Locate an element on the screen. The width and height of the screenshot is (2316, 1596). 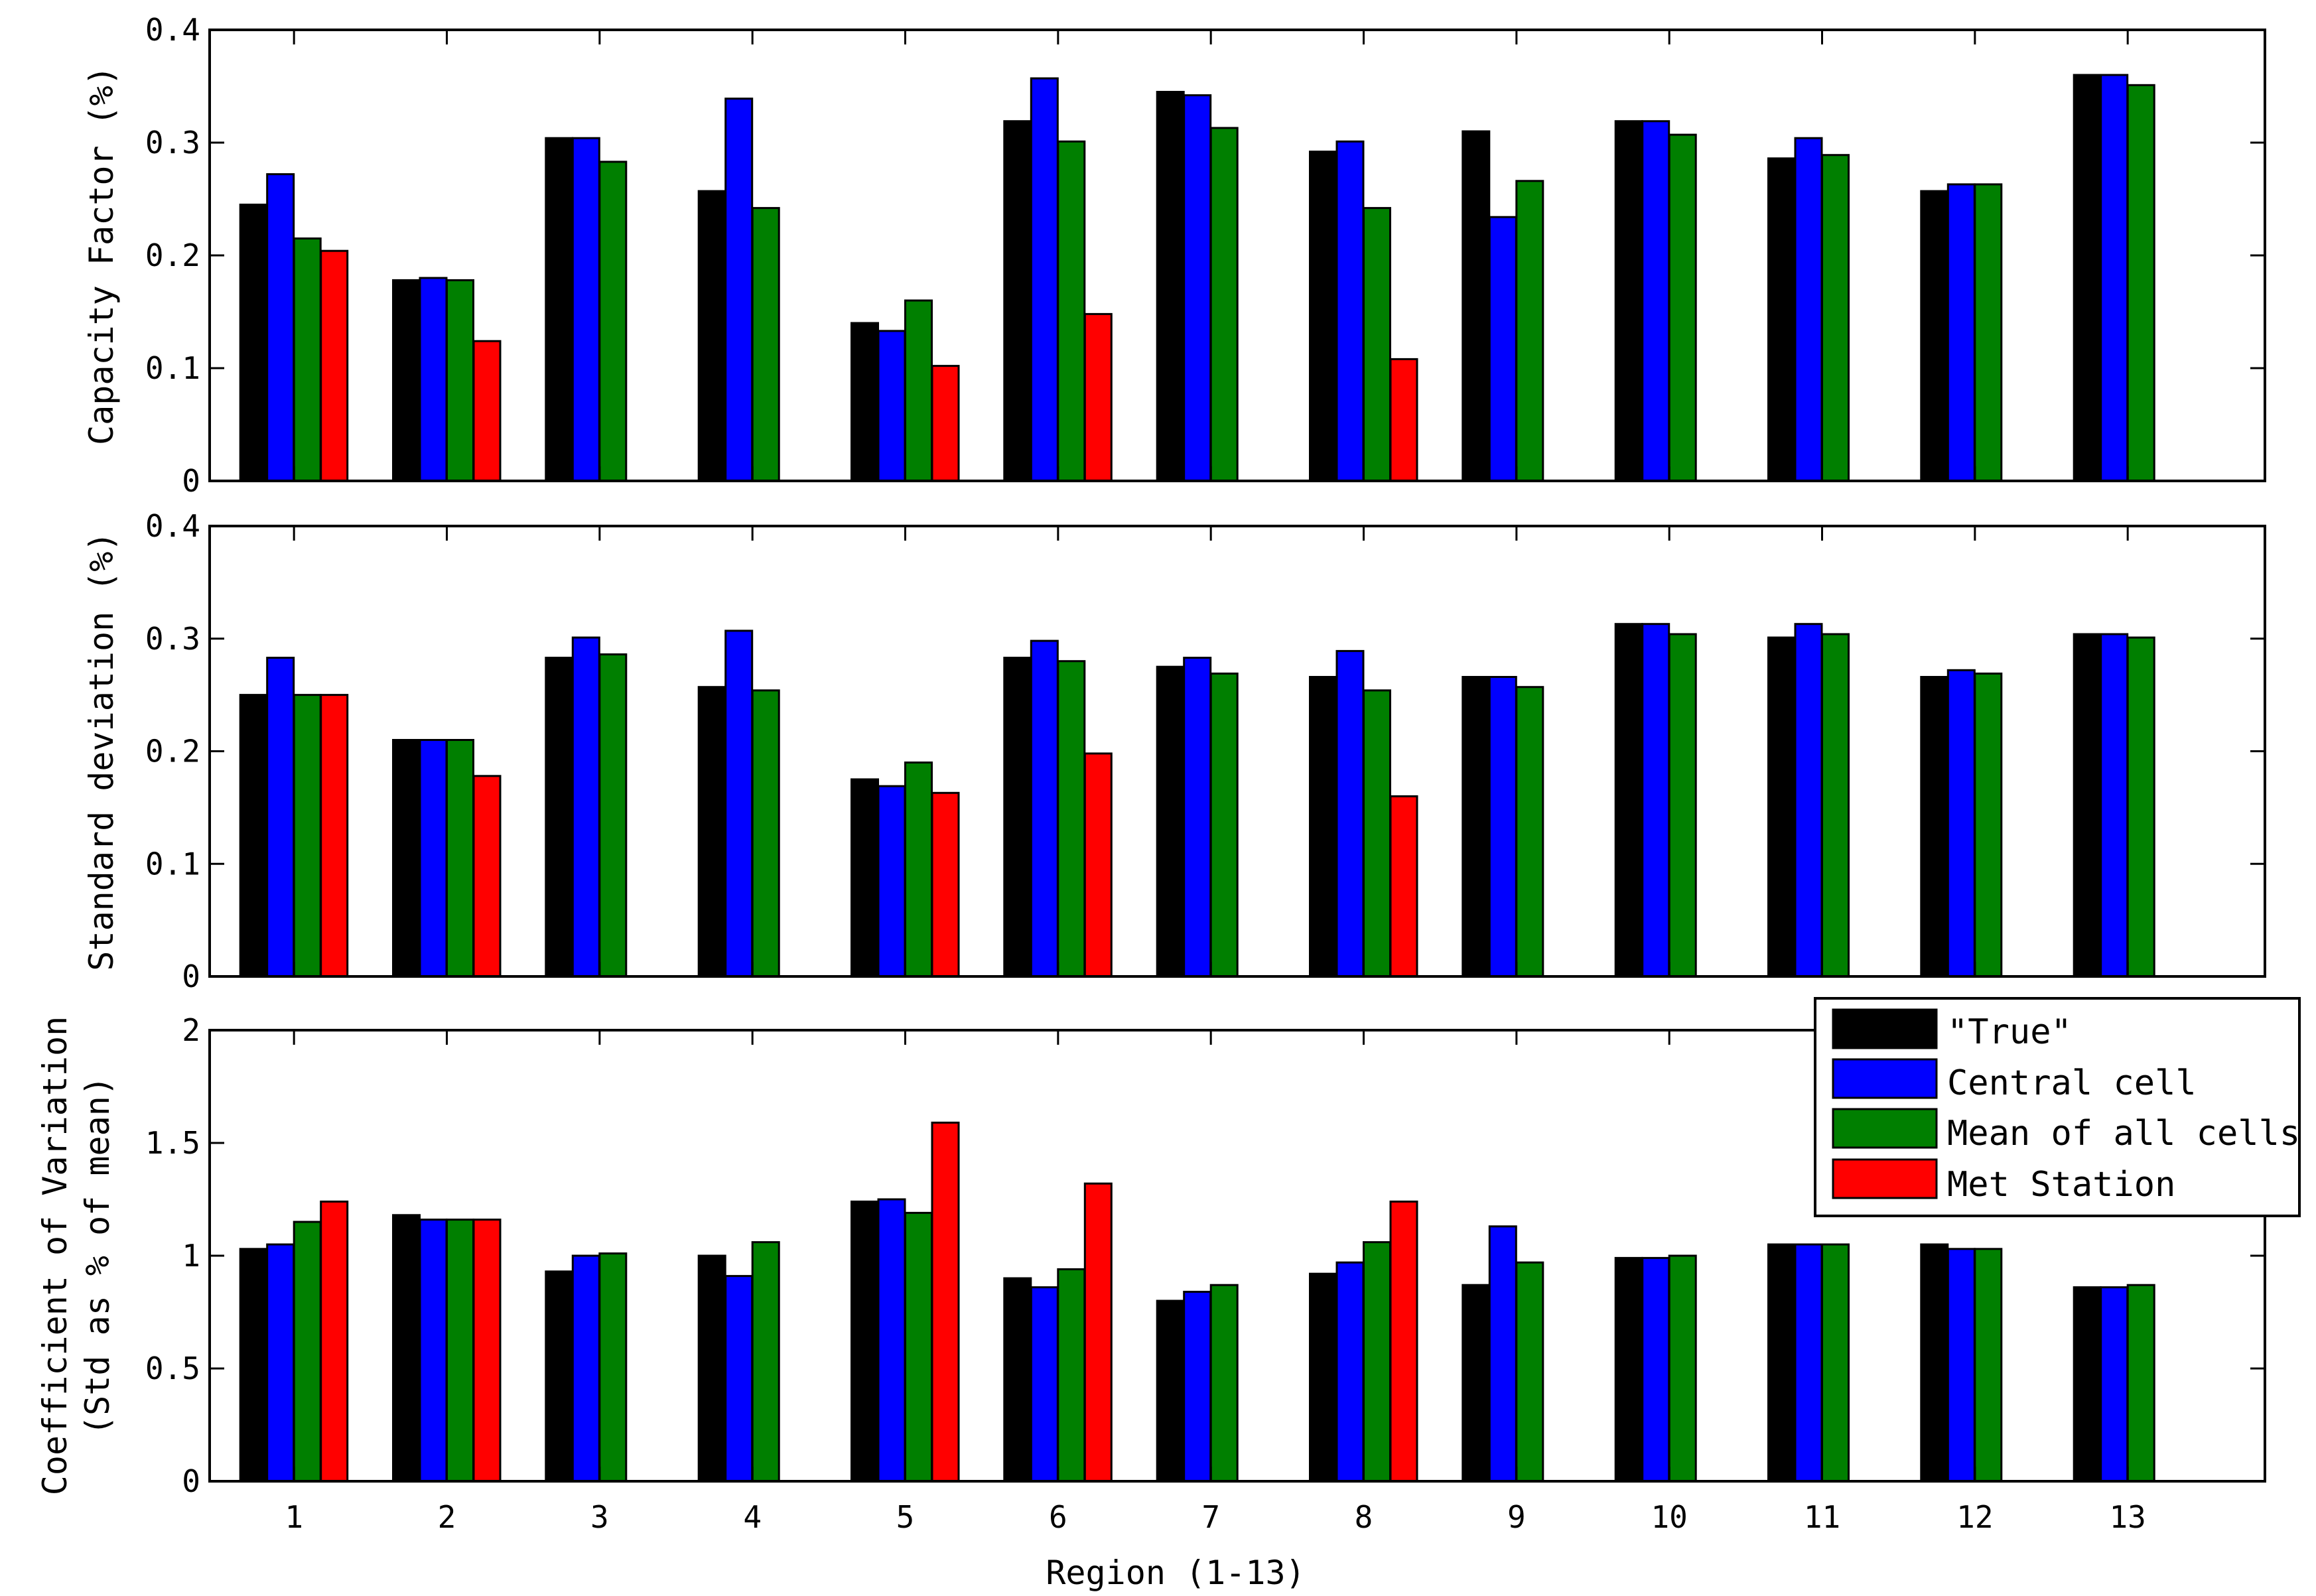
x-tick-label-region-8: 8 is located at coordinates (1364, 1517).